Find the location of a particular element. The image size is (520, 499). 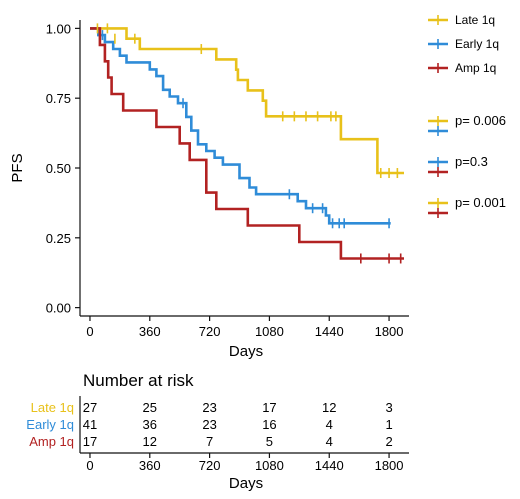

y-tick-label: 0.00 is located at coordinates (58, 308).